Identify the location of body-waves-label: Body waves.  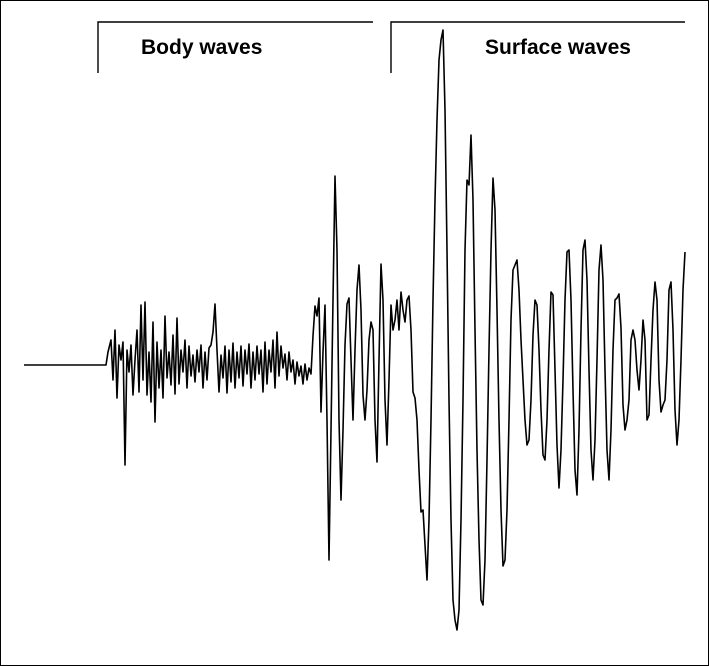
(202, 47).